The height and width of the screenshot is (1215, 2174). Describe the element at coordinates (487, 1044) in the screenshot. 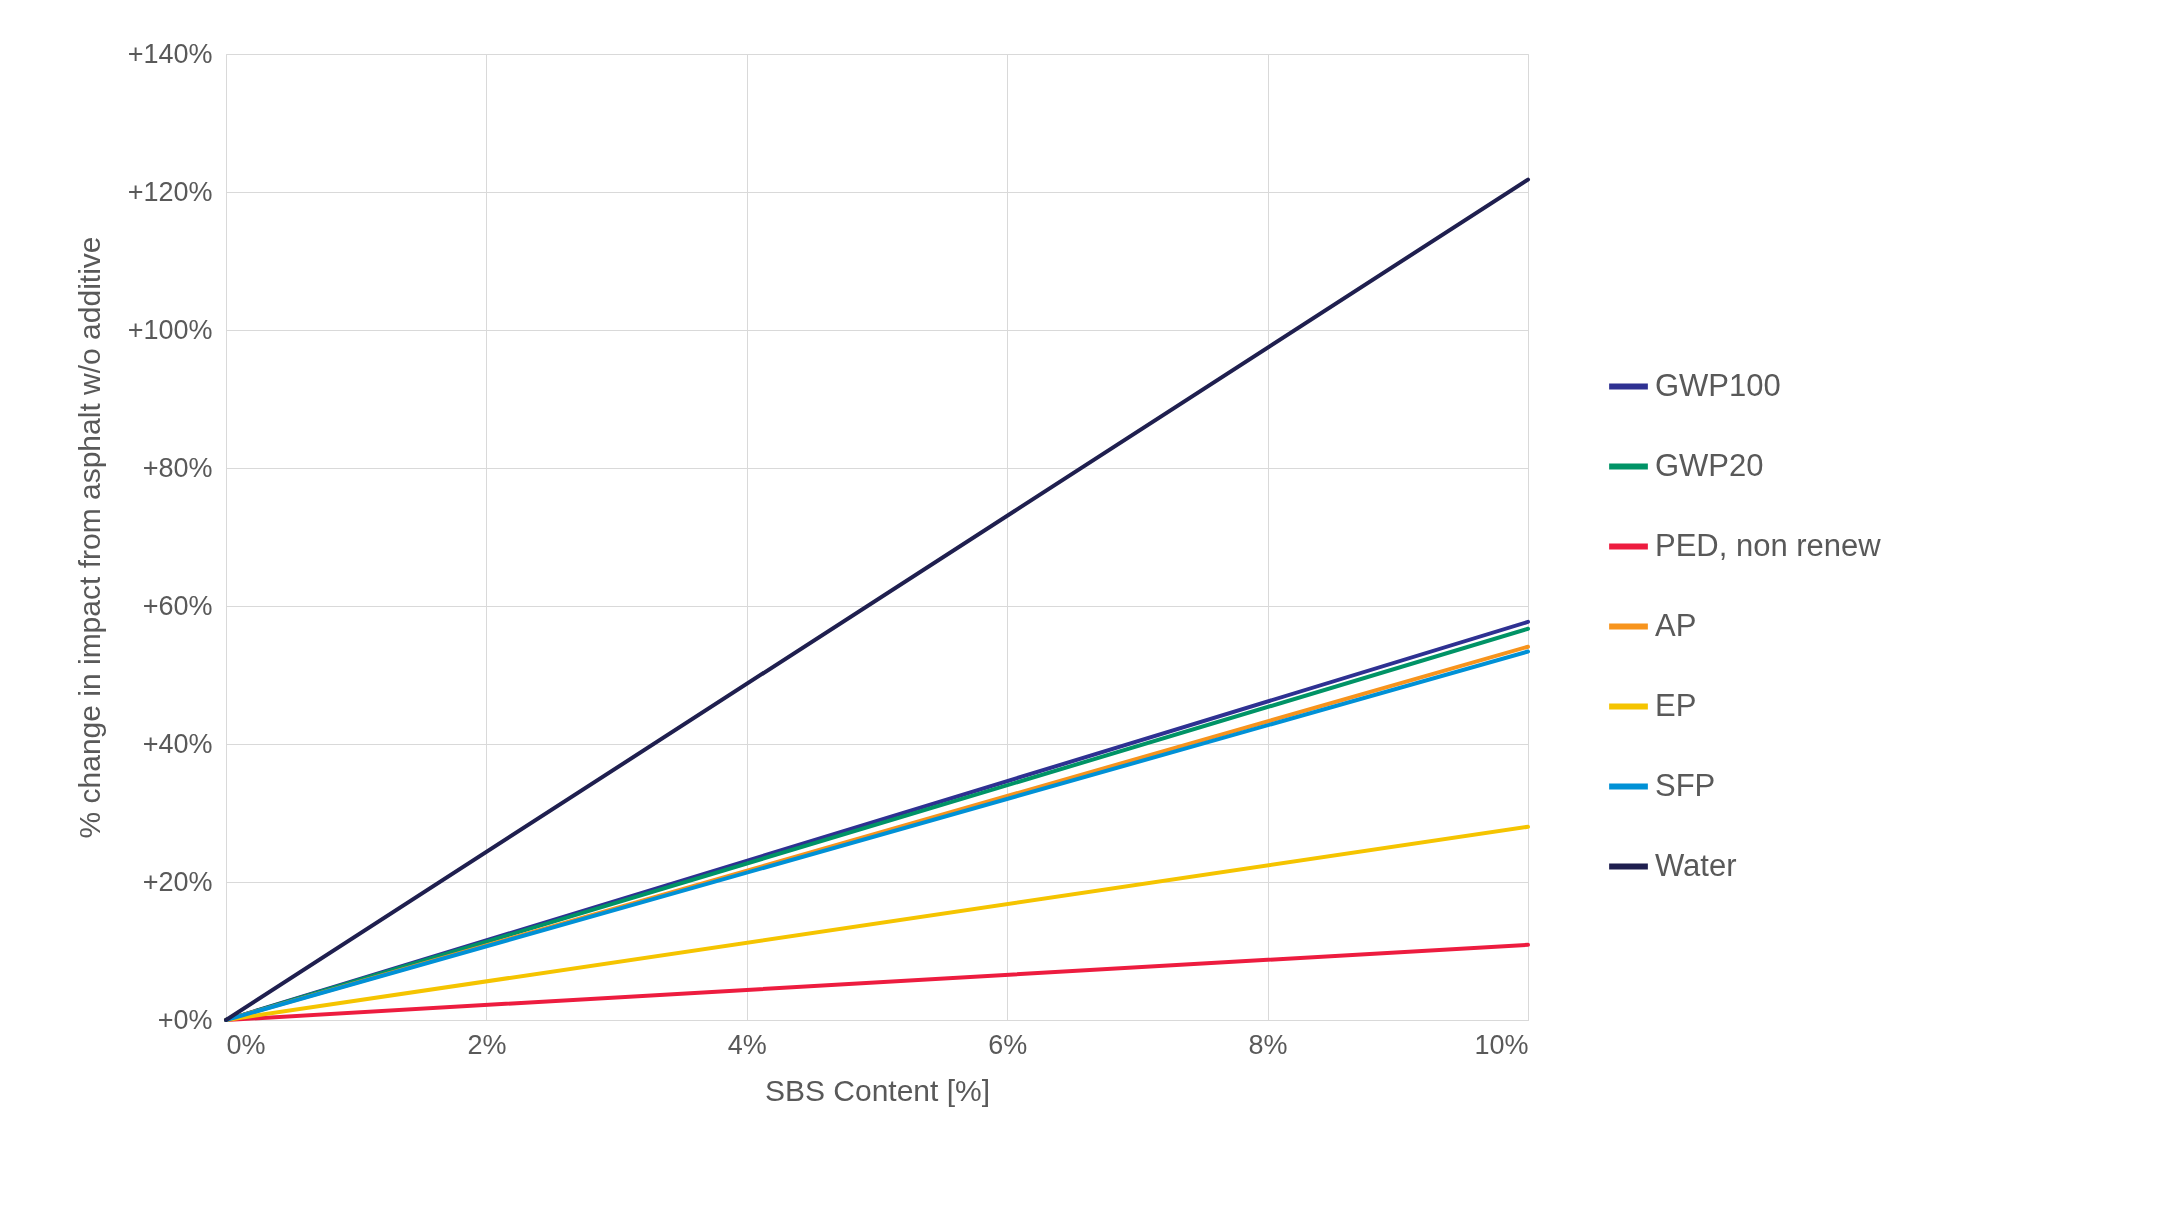

I see `x-tick-label: 2%` at that location.